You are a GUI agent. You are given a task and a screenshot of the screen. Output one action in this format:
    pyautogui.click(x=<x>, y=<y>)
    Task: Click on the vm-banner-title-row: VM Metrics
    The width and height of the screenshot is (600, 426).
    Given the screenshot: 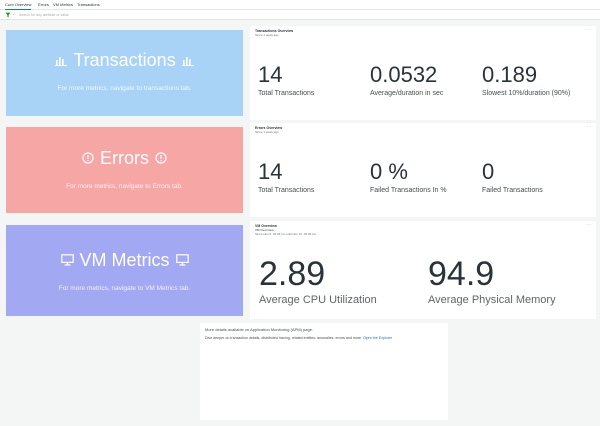 What is the action you would take?
    pyautogui.click(x=124, y=260)
    